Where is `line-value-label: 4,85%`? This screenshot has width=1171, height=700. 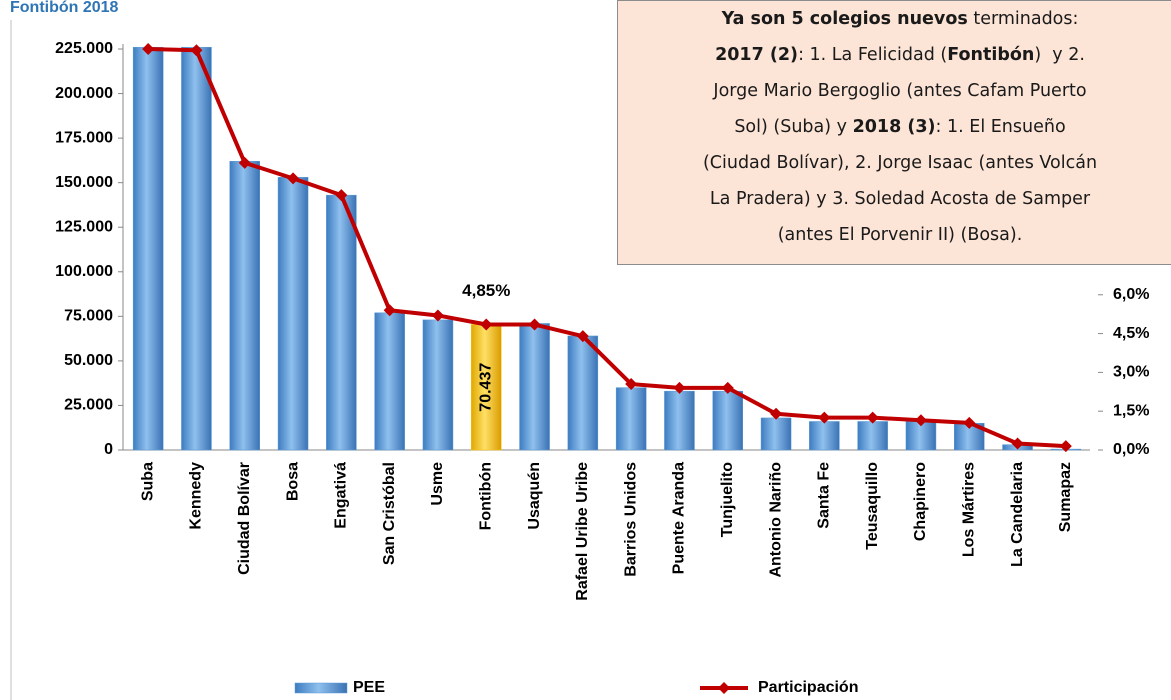 line-value-label: 4,85% is located at coordinates (486, 290).